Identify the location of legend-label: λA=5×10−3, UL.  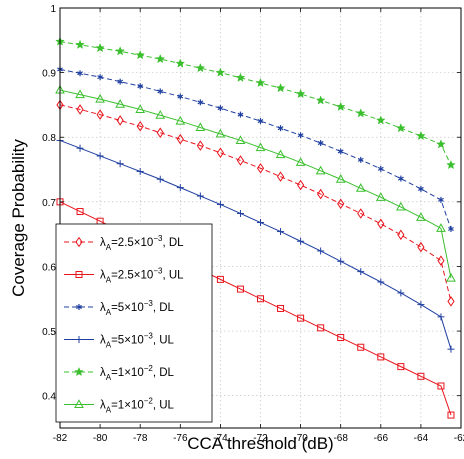
(137, 341).